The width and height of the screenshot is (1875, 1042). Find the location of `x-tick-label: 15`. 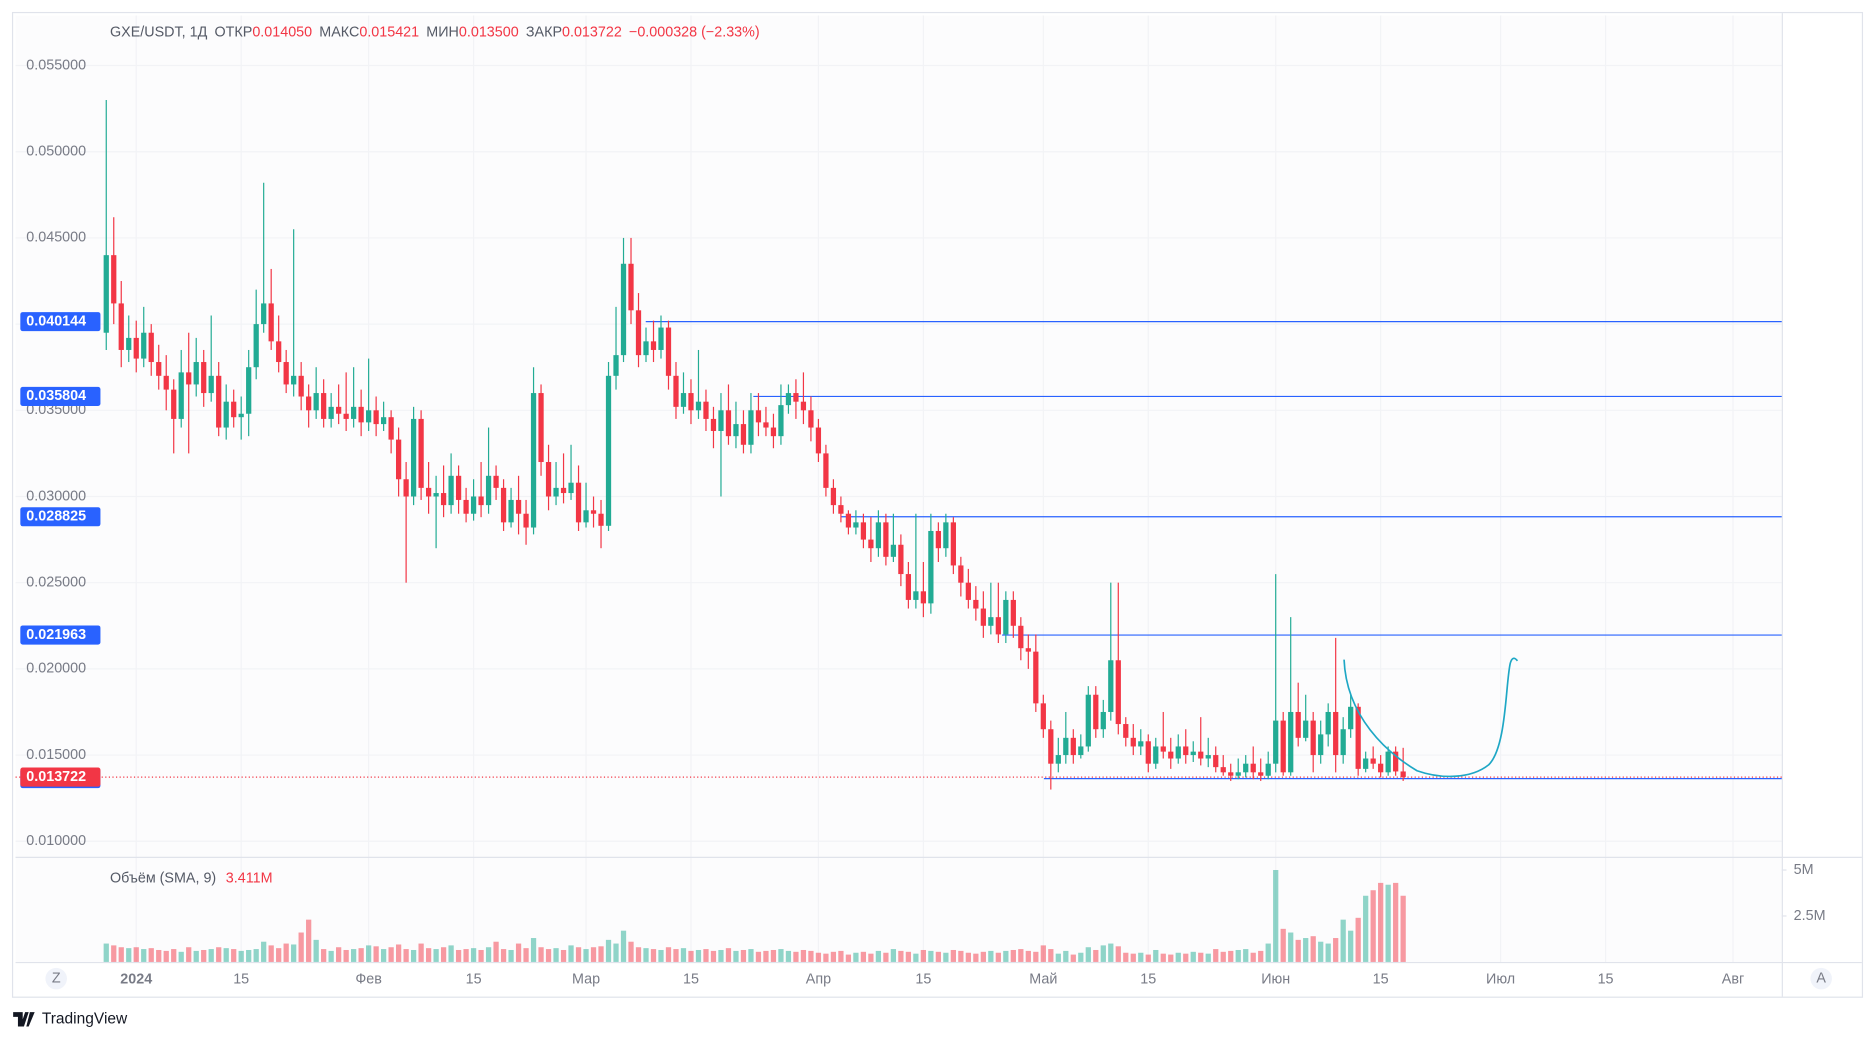

x-tick-label: 15 is located at coordinates (1381, 980).